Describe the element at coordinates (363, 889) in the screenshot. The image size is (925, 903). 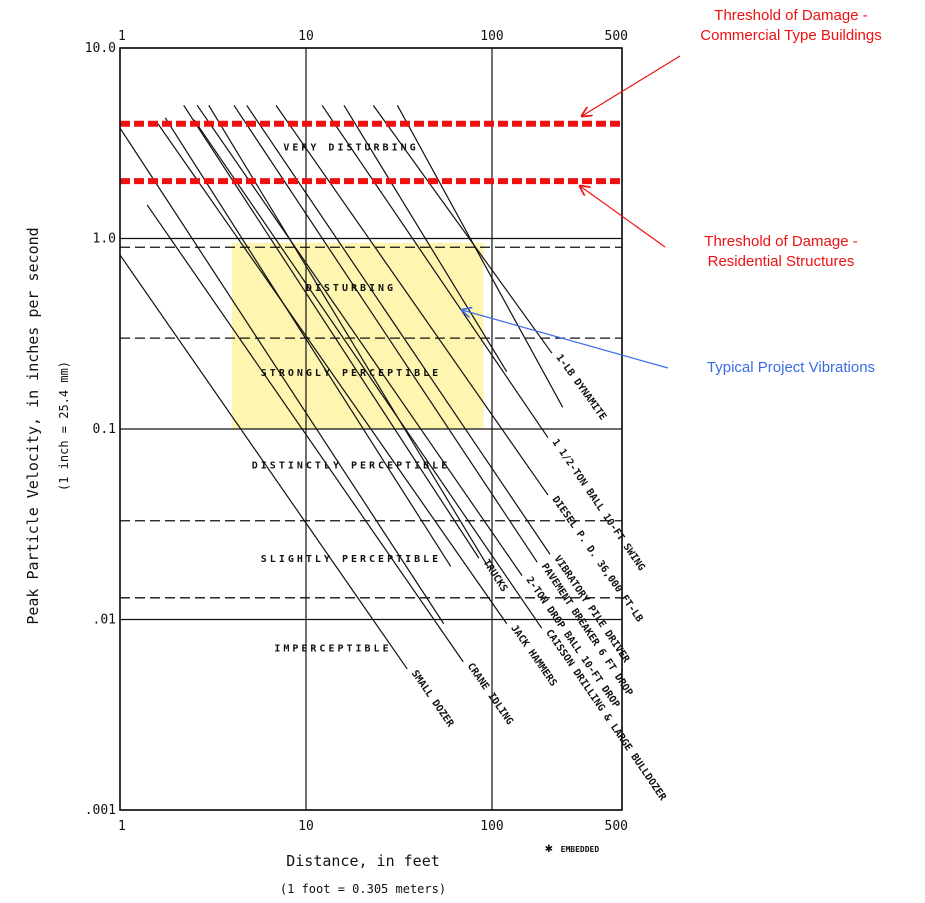
I see `x-axis-unit-note: (1 foot = 0.305 meters)` at that location.